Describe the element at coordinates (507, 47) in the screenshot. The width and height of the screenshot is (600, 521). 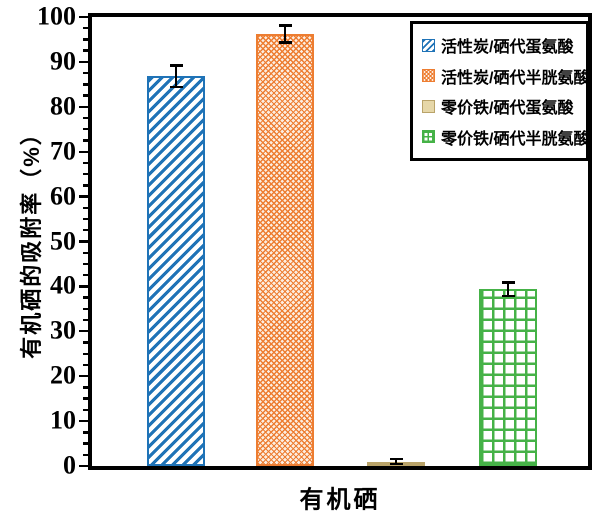
I see `legend-item-label: 活性炭/硒代蛋氨酸` at that location.